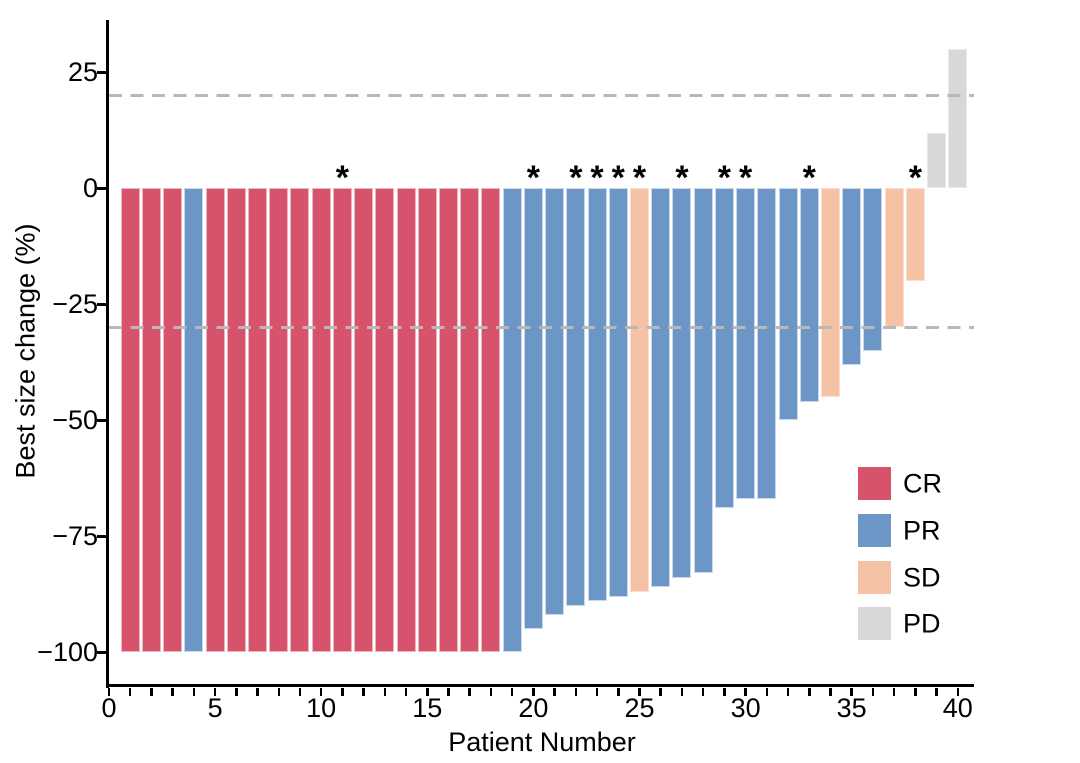 This screenshot has width=1080, height=763. I want to click on x-axis-line, so click(539, 686).